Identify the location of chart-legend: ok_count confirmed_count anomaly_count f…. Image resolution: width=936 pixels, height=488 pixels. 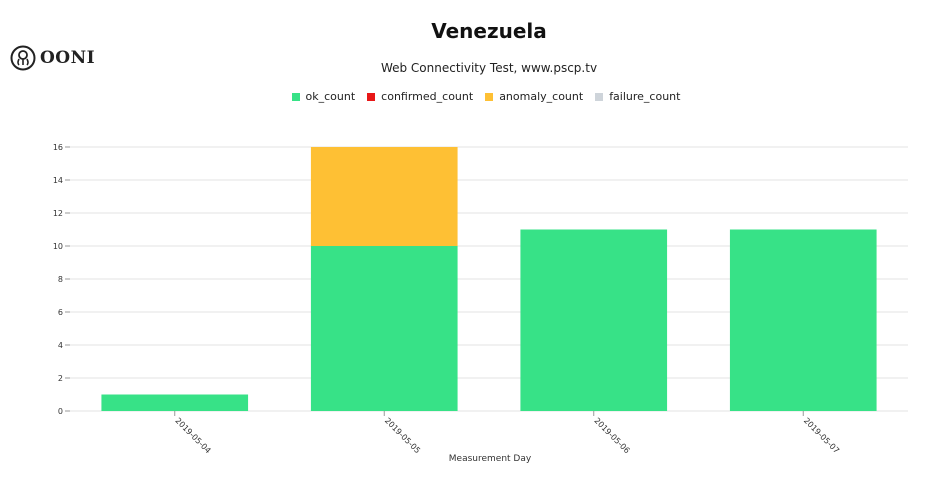
(468, 96).